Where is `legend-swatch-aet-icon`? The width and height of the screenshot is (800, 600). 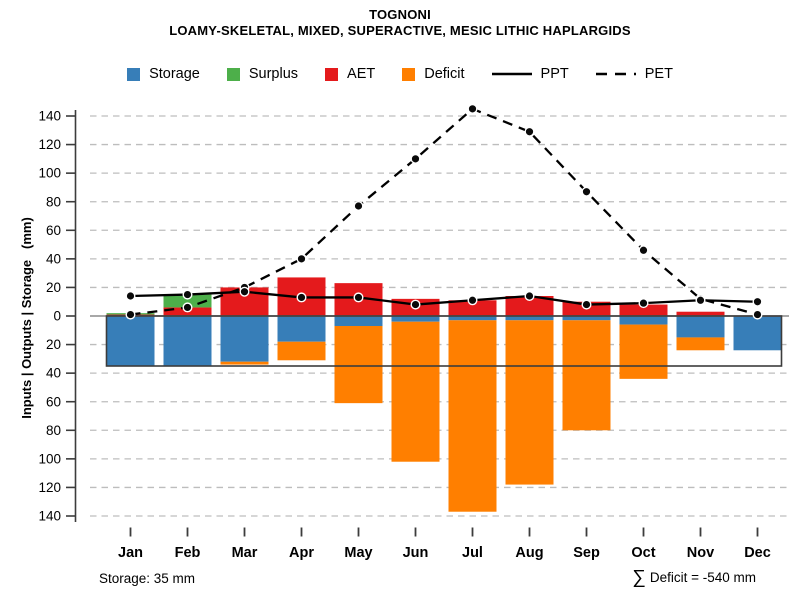 legend-swatch-aet-icon is located at coordinates (332, 74).